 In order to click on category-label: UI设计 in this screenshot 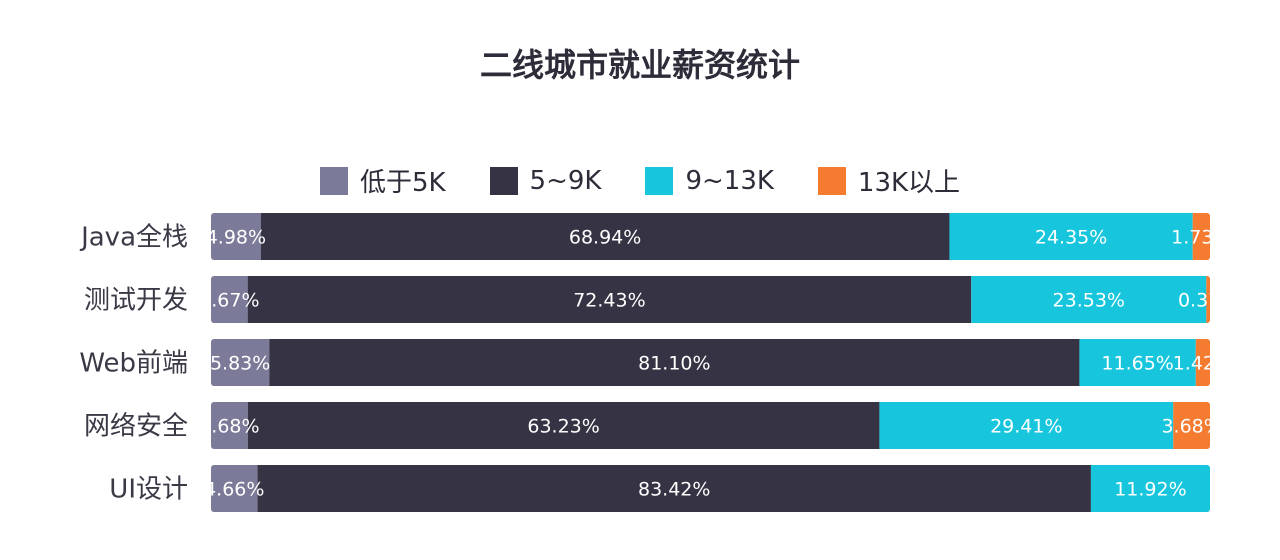, I will do `click(148, 490)`.